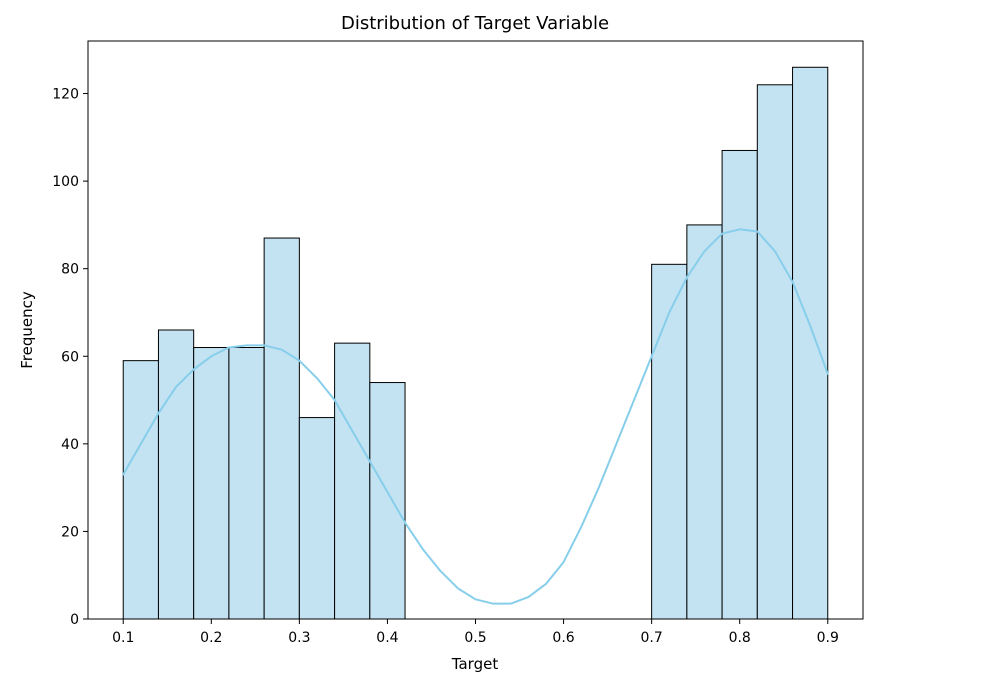 The image size is (1006, 695). What do you see at coordinates (70, 445) in the screenshot?
I see `y-tick-label: 40` at bounding box center [70, 445].